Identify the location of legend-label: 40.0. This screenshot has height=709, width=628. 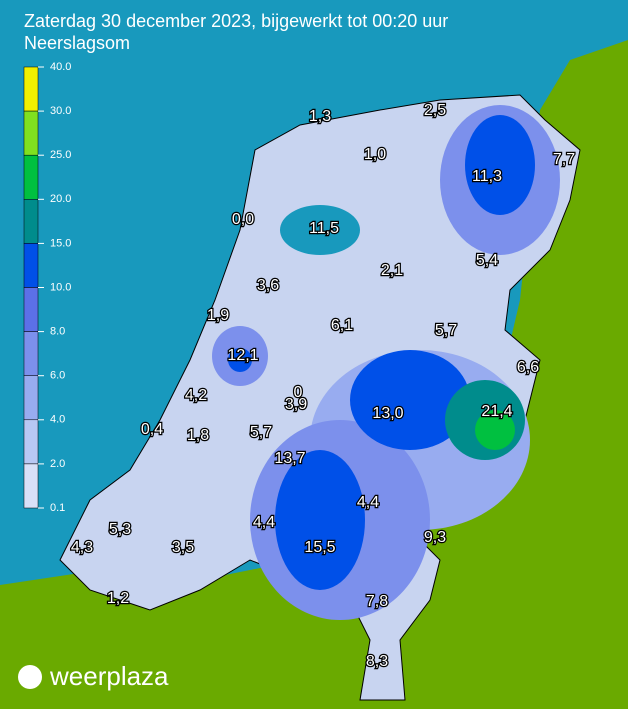
(60, 67).